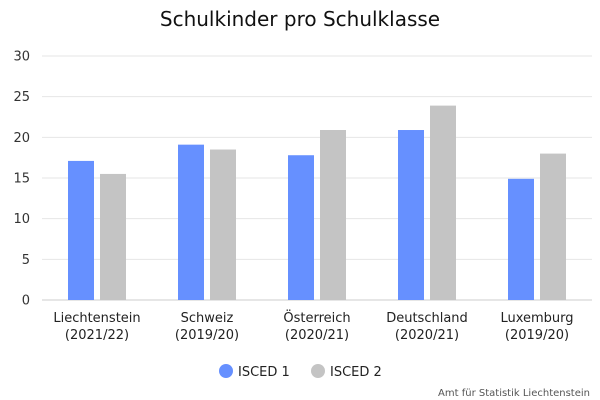 The width and height of the screenshot is (600, 400). Describe the element at coordinates (207, 318) in the screenshot. I see `category-label: Schweiz` at that location.